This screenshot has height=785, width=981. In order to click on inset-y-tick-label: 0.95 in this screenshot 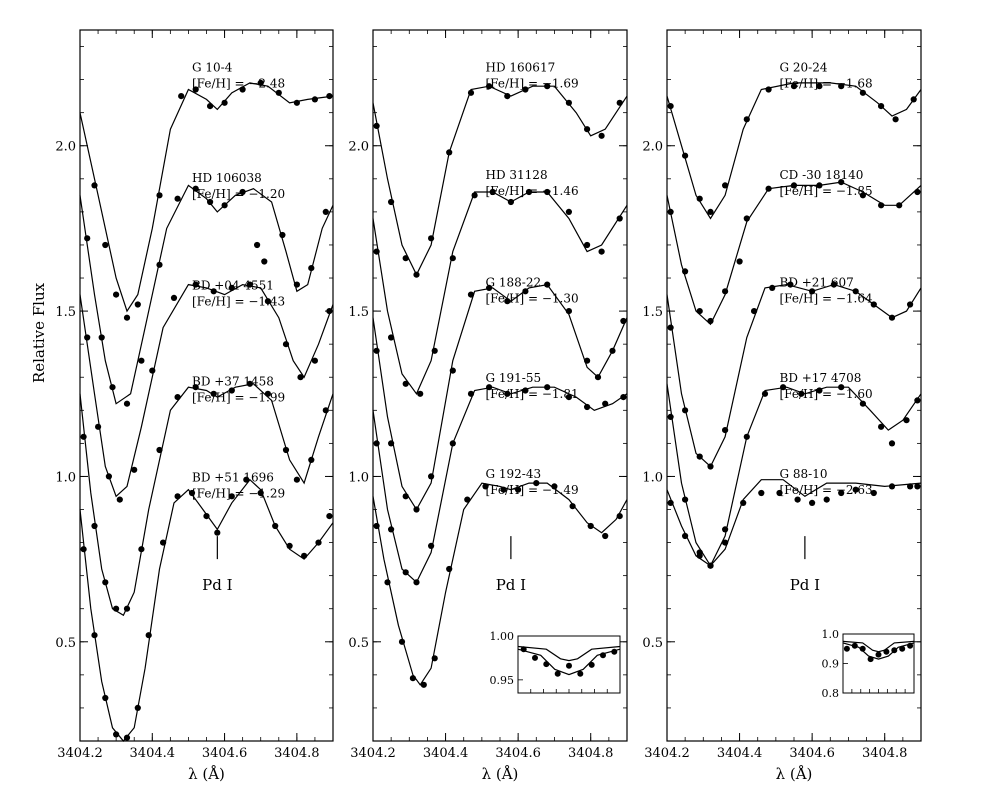, I will do `click(502, 680)`.